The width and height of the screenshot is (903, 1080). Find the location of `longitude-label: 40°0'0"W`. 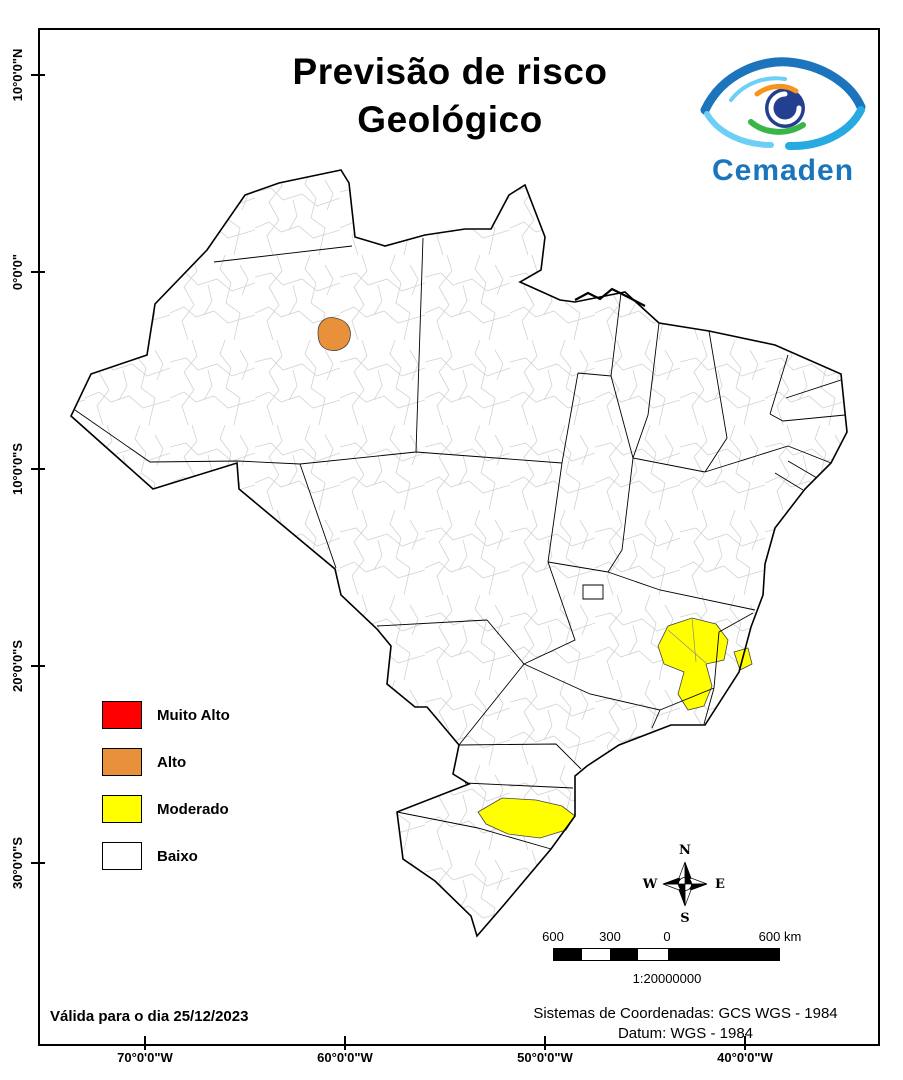

longitude-label: 40°0'0"W is located at coordinates (745, 1057).